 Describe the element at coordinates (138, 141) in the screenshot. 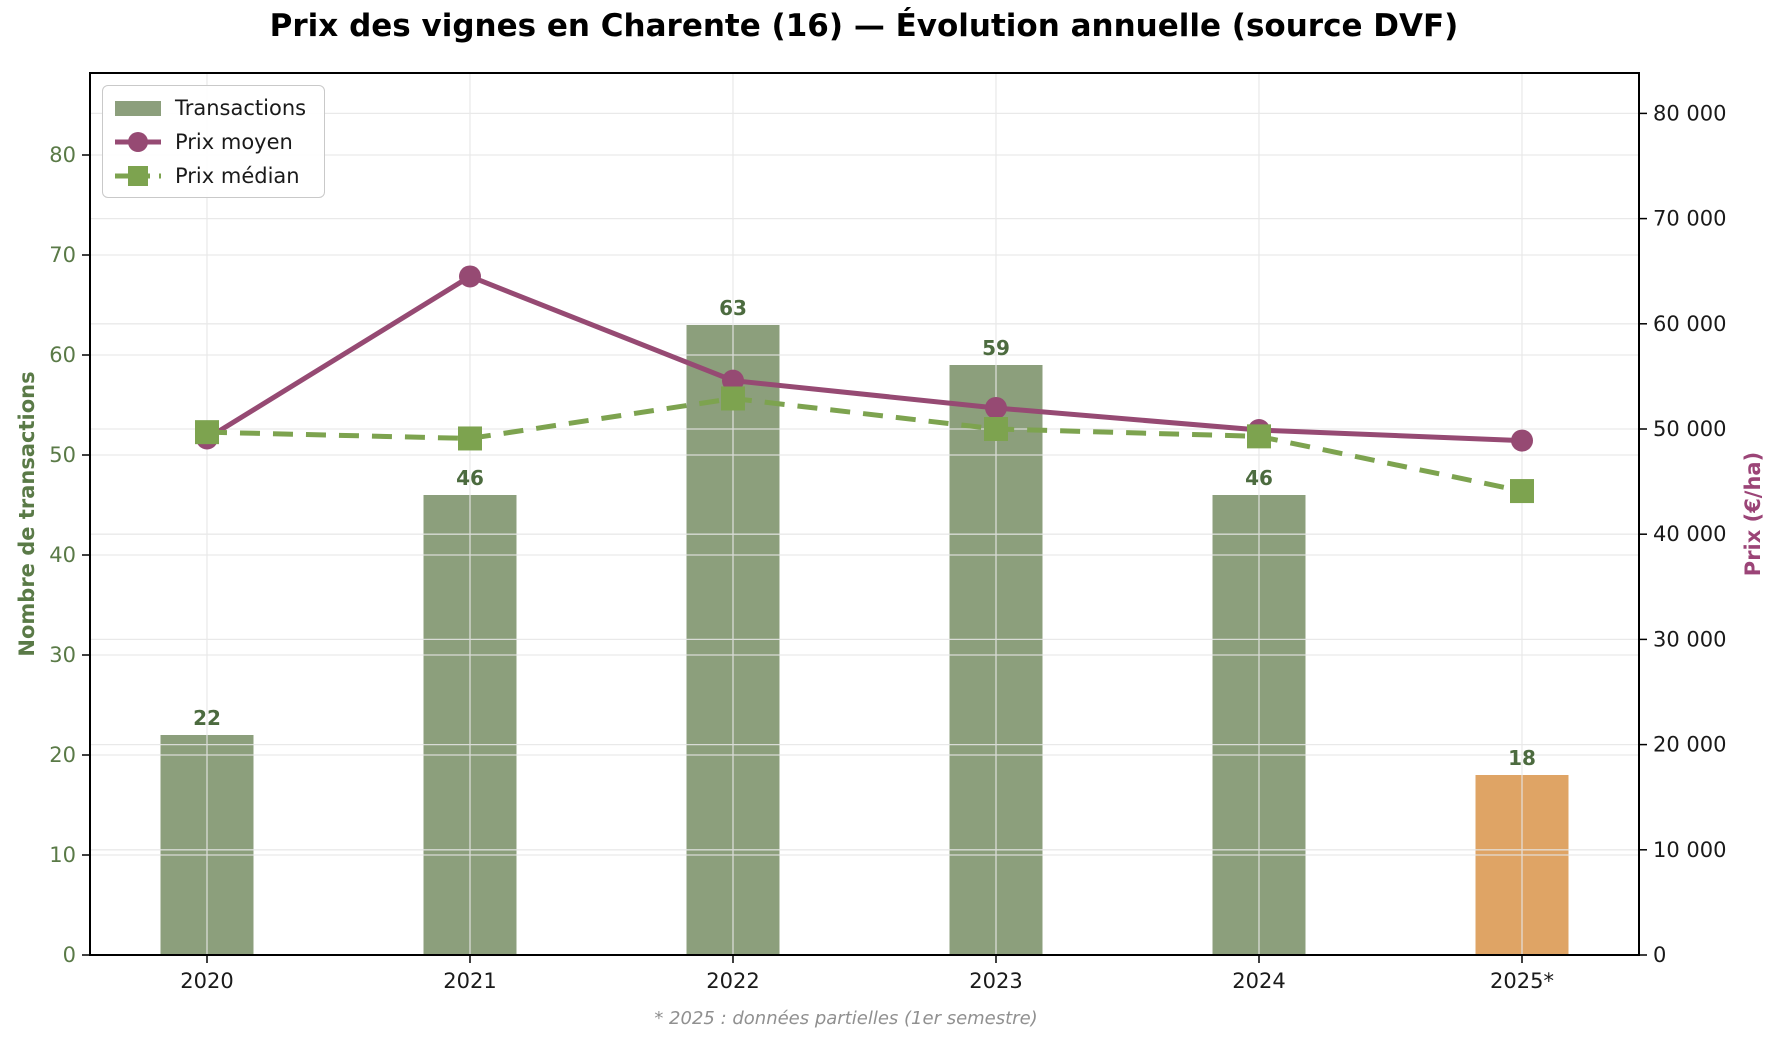

I see `line-circle-icon` at that location.